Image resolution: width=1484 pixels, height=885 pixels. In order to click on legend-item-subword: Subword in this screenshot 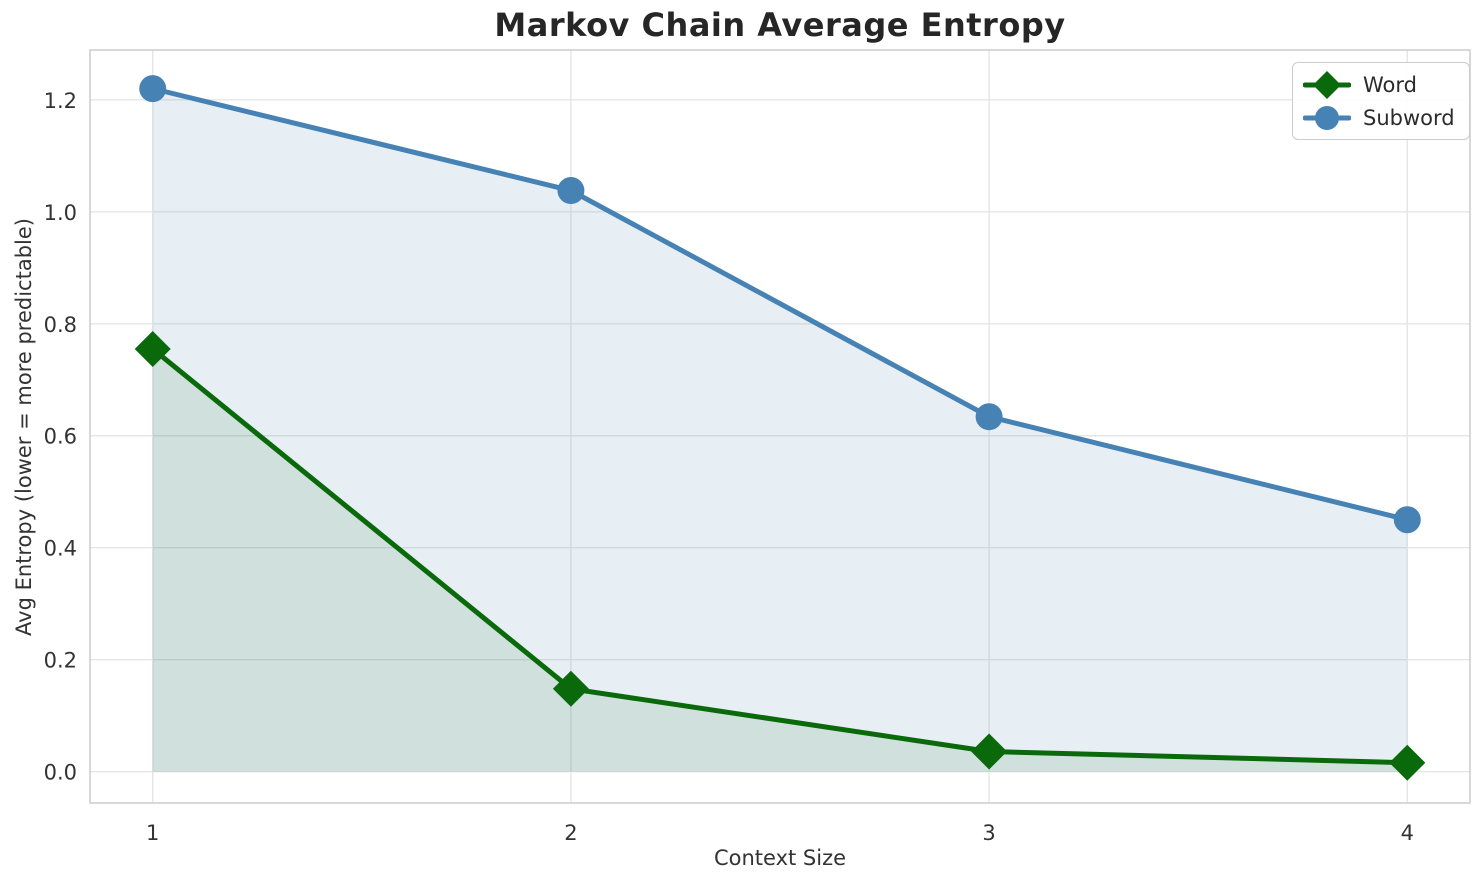, I will do `click(1379, 117)`.